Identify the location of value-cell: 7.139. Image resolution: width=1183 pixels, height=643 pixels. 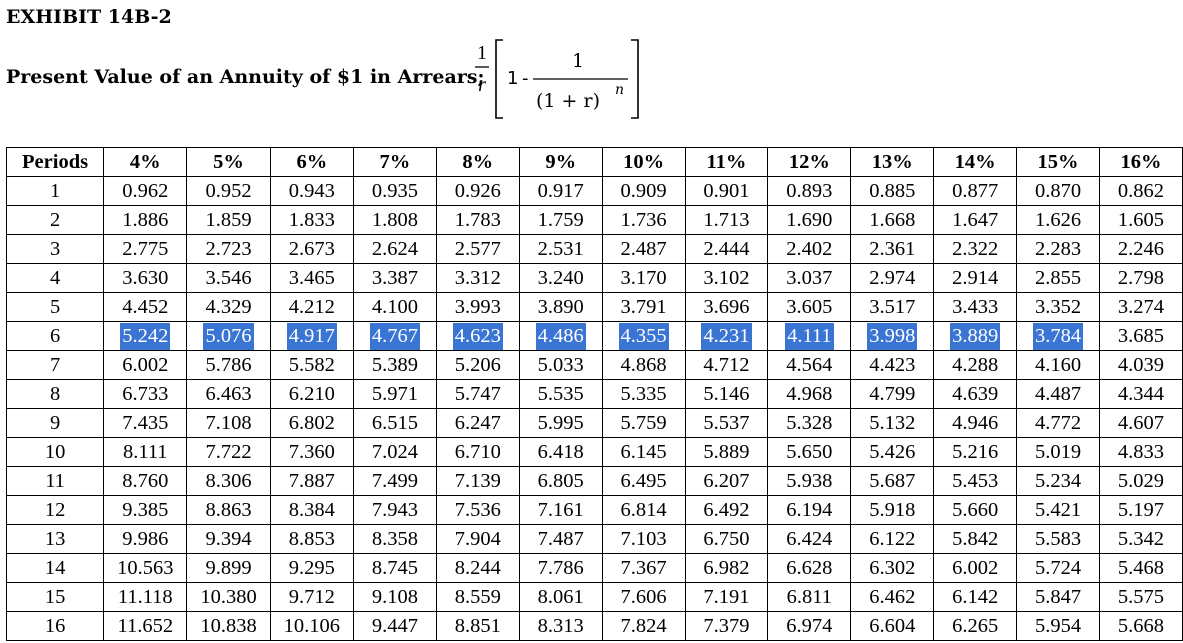
(477, 481).